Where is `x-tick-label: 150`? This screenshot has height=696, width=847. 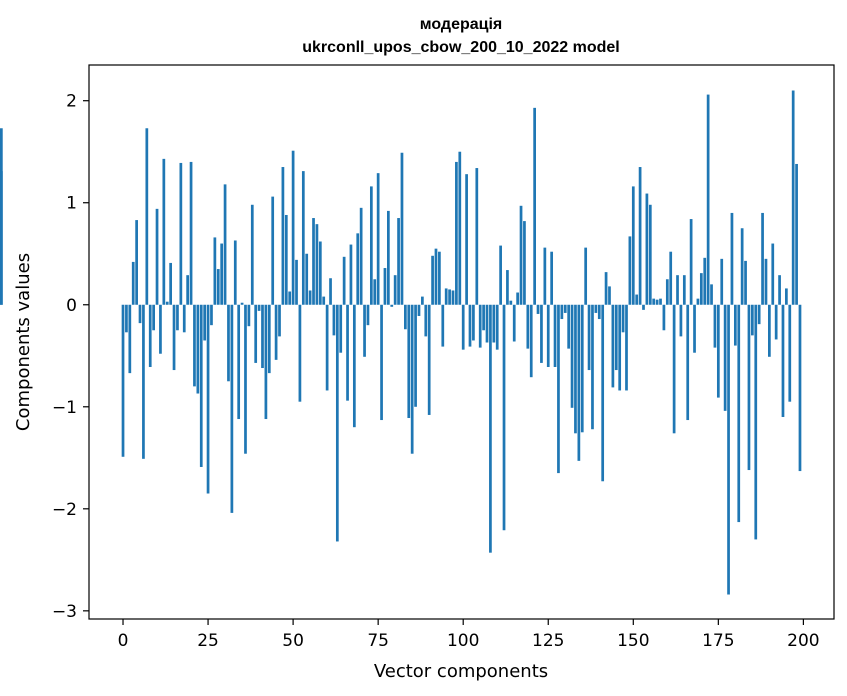 x-tick-label: 150 is located at coordinates (633, 641).